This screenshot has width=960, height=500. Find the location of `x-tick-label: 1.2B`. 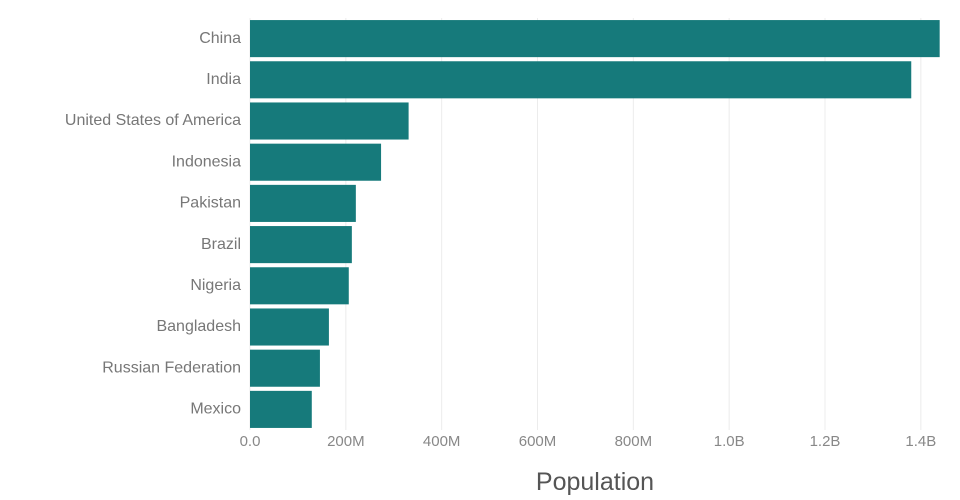

x-tick-label: 1.2B is located at coordinates (825, 441).